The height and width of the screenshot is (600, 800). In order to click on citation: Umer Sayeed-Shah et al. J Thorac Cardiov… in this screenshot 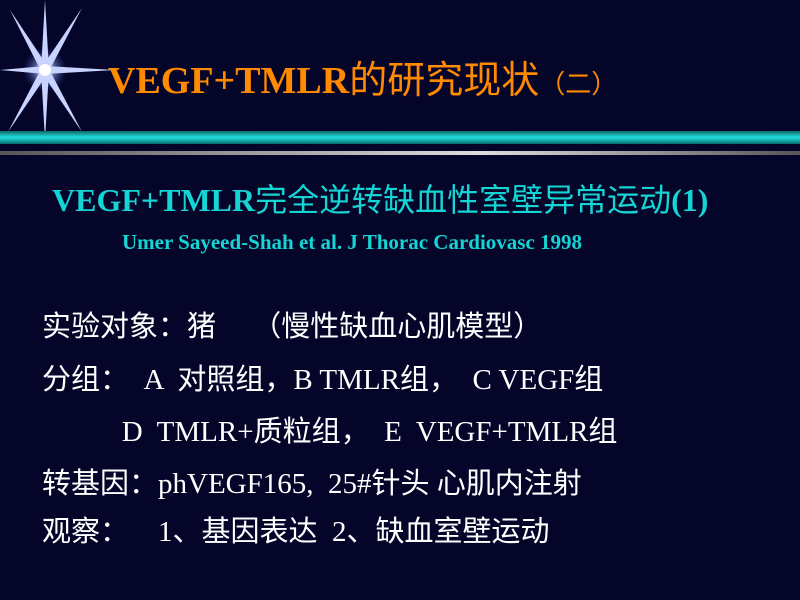, I will do `click(352, 242)`.